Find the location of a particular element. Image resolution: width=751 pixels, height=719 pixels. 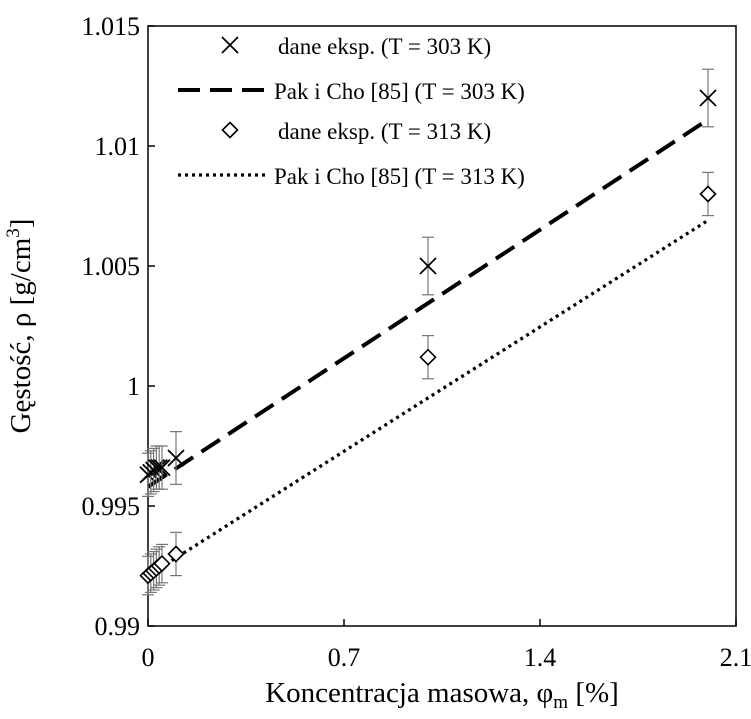

y-tick-label: 0.99 is located at coordinates (118, 626).